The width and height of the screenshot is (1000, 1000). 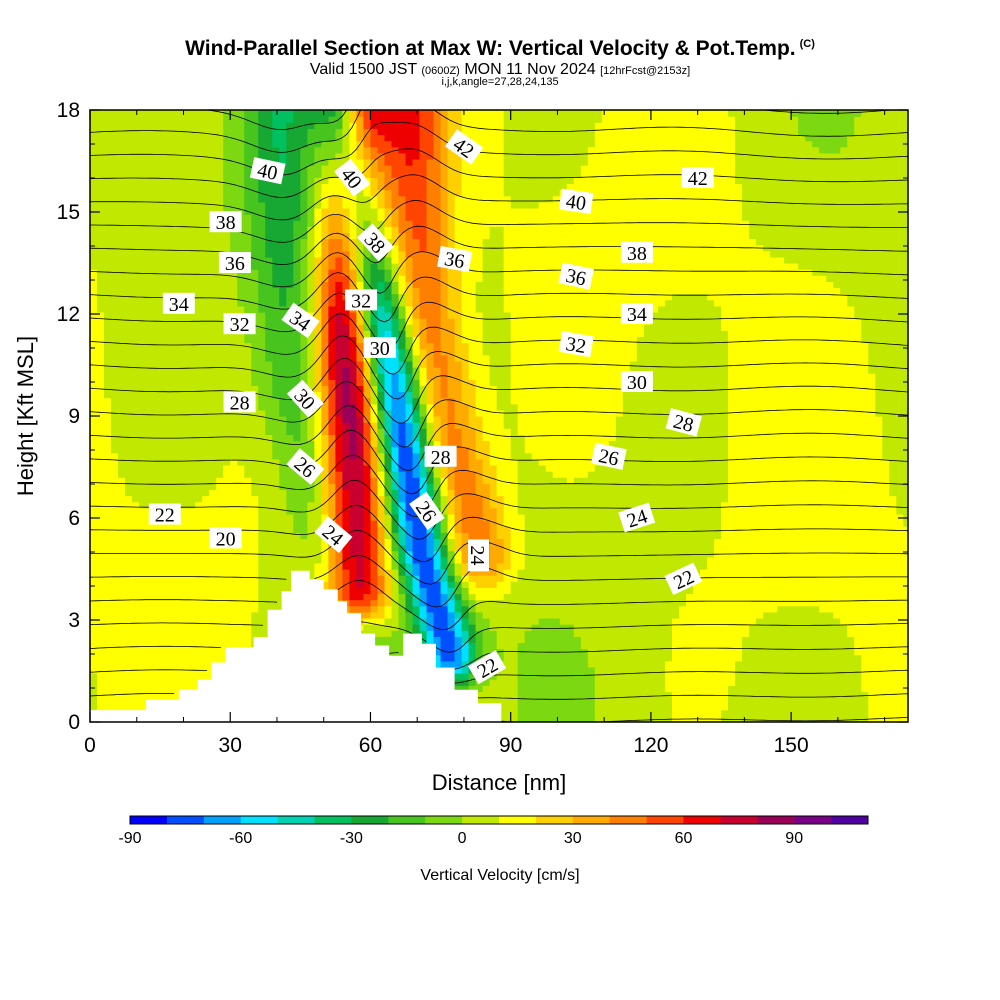 I want to click on valid-utc: (0600Z), so click(x=440, y=71).